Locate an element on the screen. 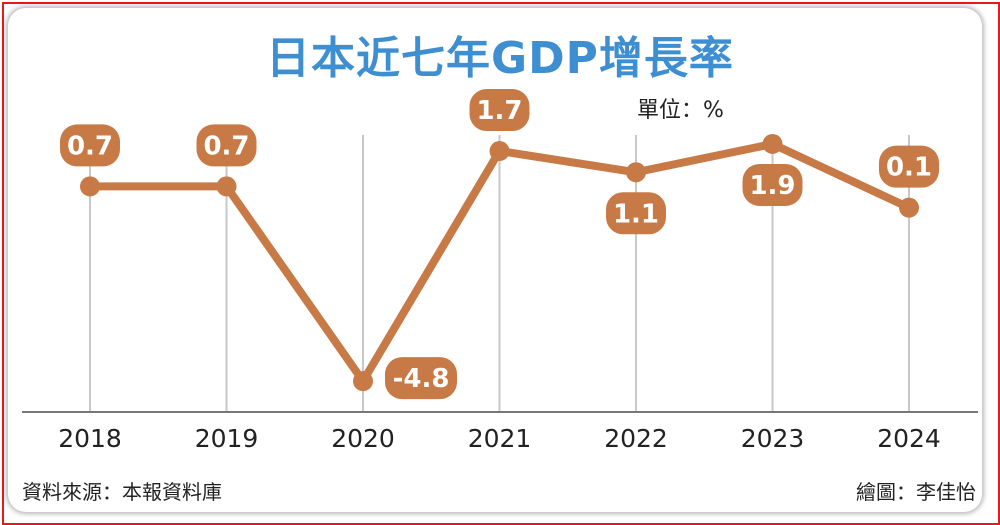 The height and width of the screenshot is (525, 1000). data-label-text: 1.7 is located at coordinates (499, 111).